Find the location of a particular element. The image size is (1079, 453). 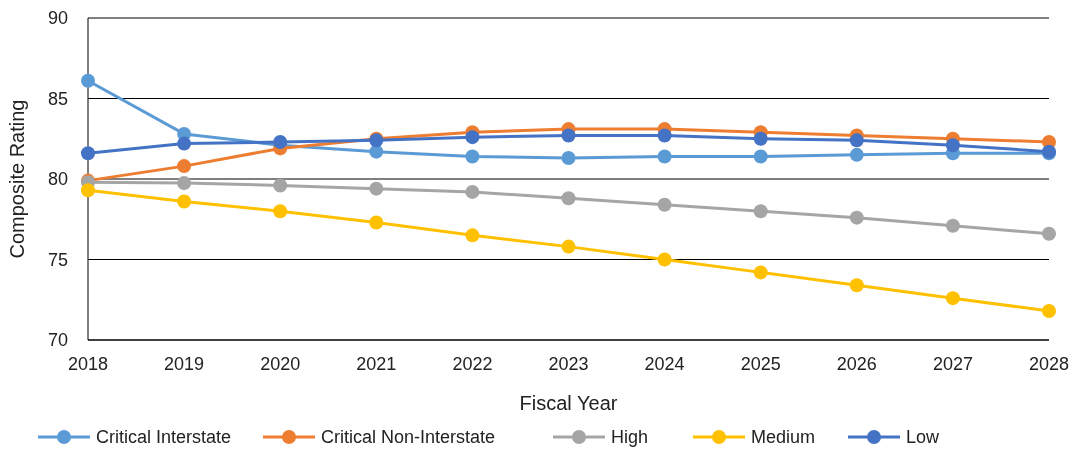

x-tick-label: 2028 is located at coordinates (1049, 364).